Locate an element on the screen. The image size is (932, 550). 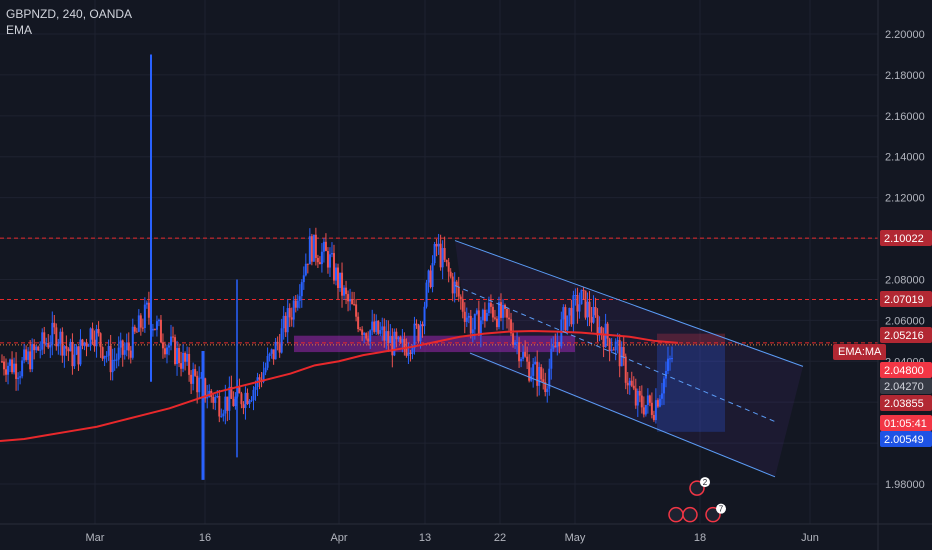
price-axis is located at coordinates (905, 275).